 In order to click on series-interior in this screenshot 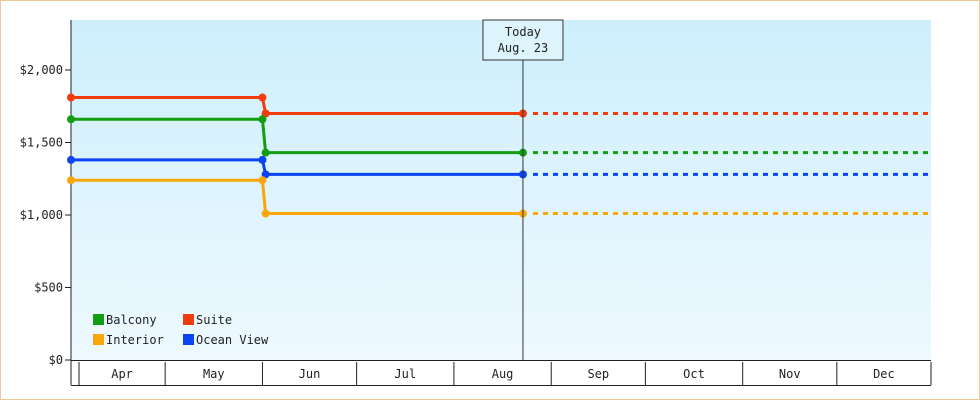, I will do `click(499, 197)`.